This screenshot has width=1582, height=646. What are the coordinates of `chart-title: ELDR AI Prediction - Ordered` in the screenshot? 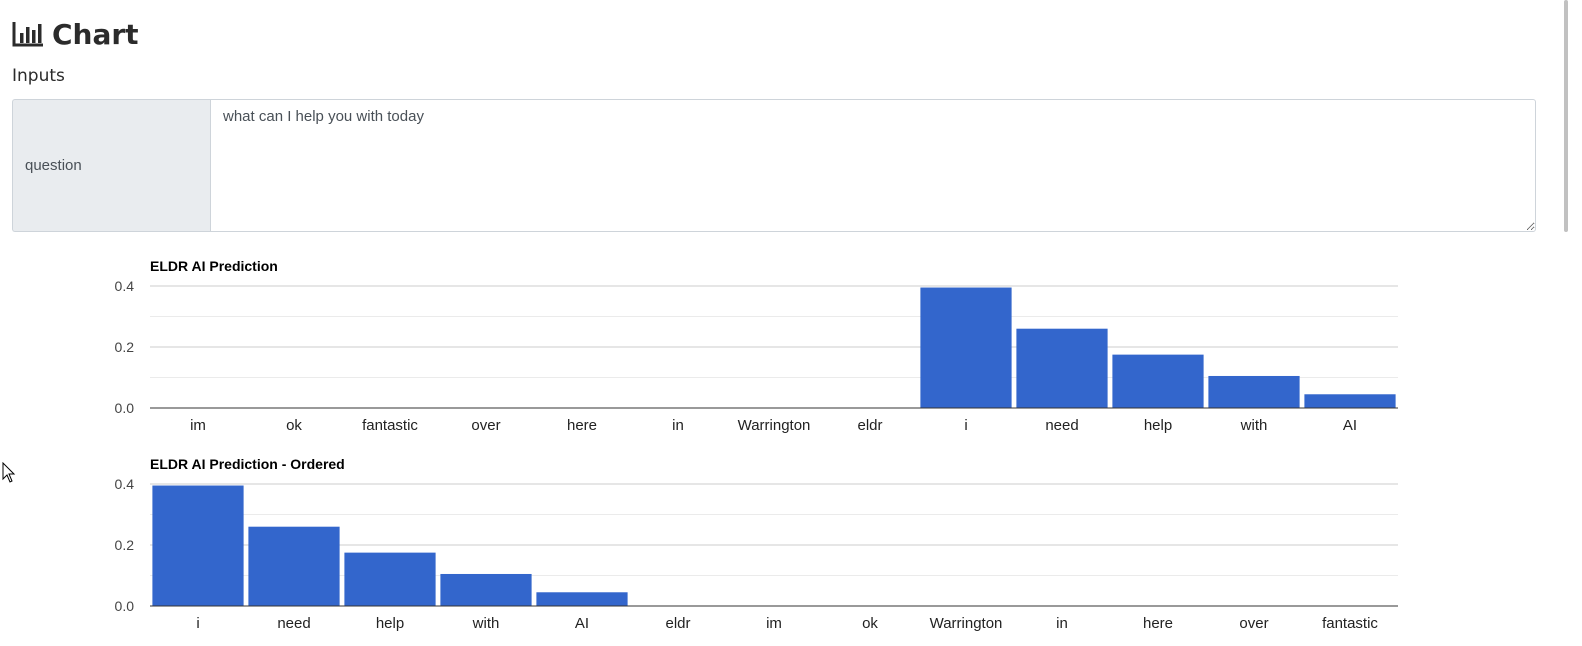 It's located at (247, 464).